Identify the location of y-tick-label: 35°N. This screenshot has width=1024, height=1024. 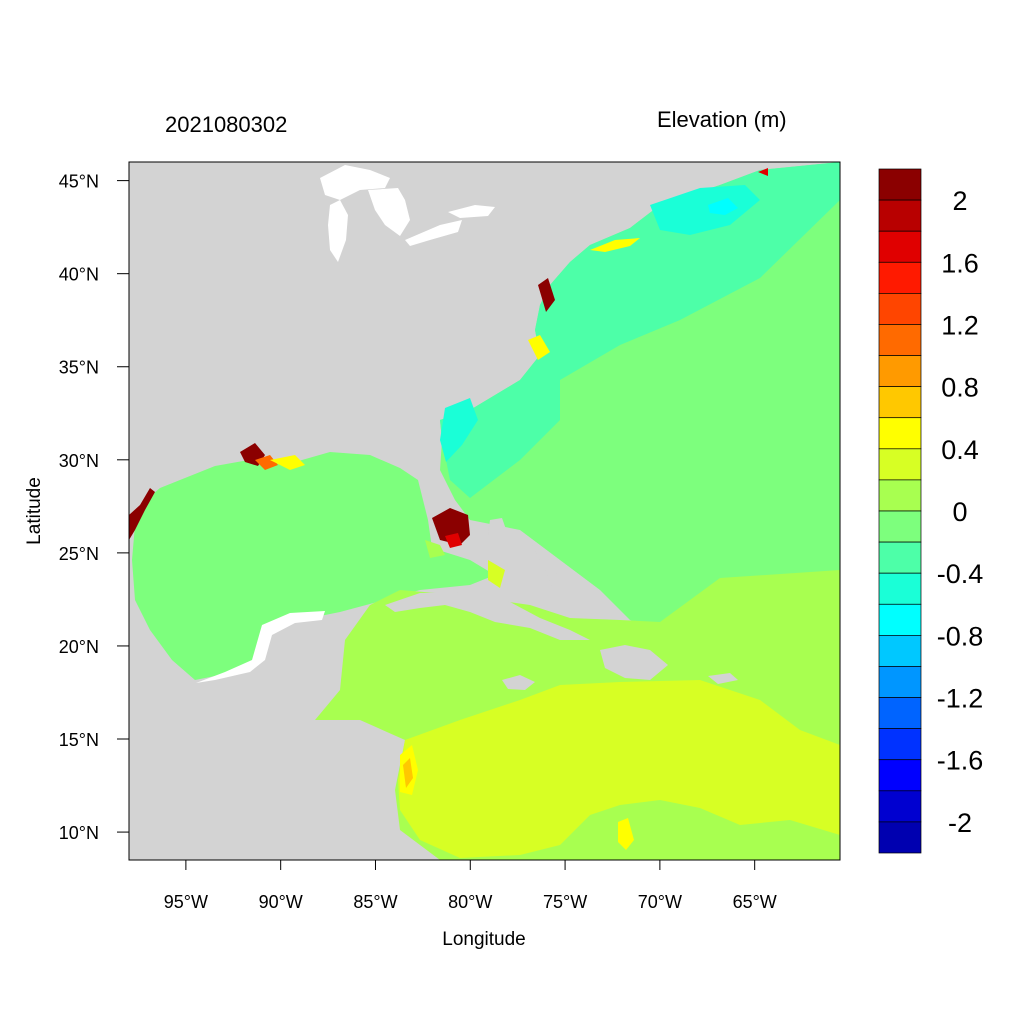
(79, 368).